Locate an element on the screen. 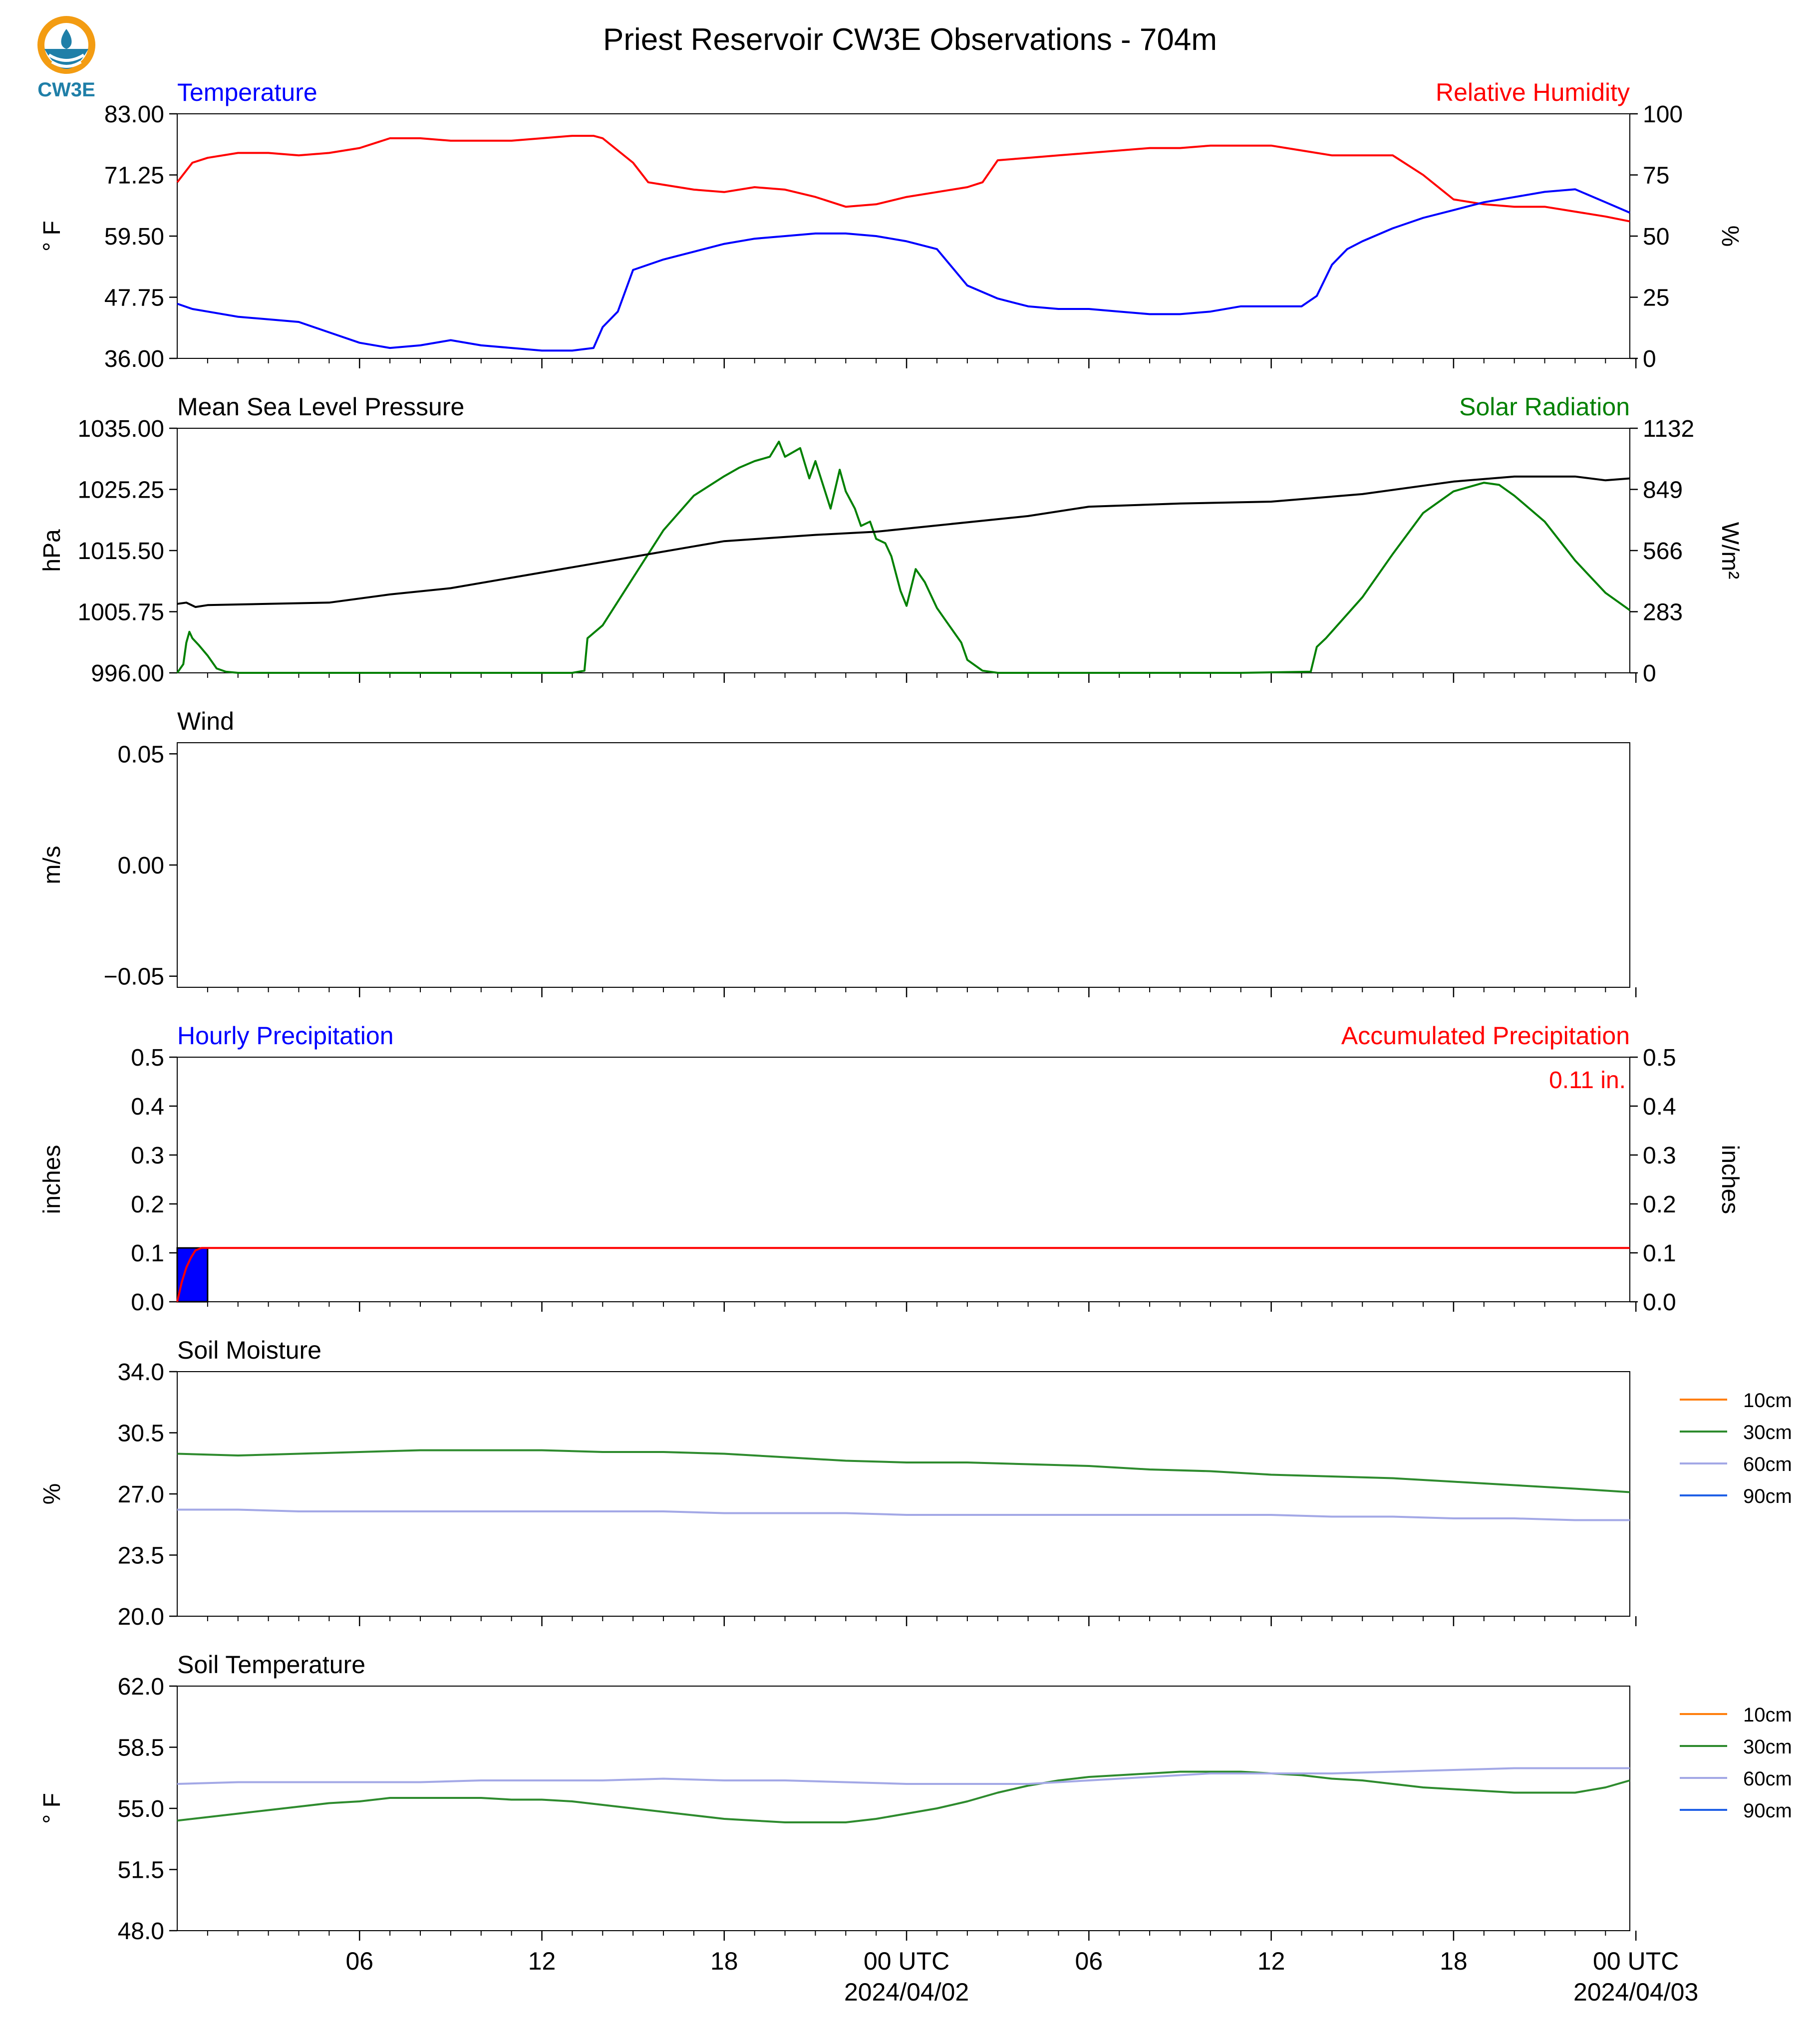 This screenshot has height=2028, width=1820. y2-tick-label: 50 is located at coordinates (1656, 237).